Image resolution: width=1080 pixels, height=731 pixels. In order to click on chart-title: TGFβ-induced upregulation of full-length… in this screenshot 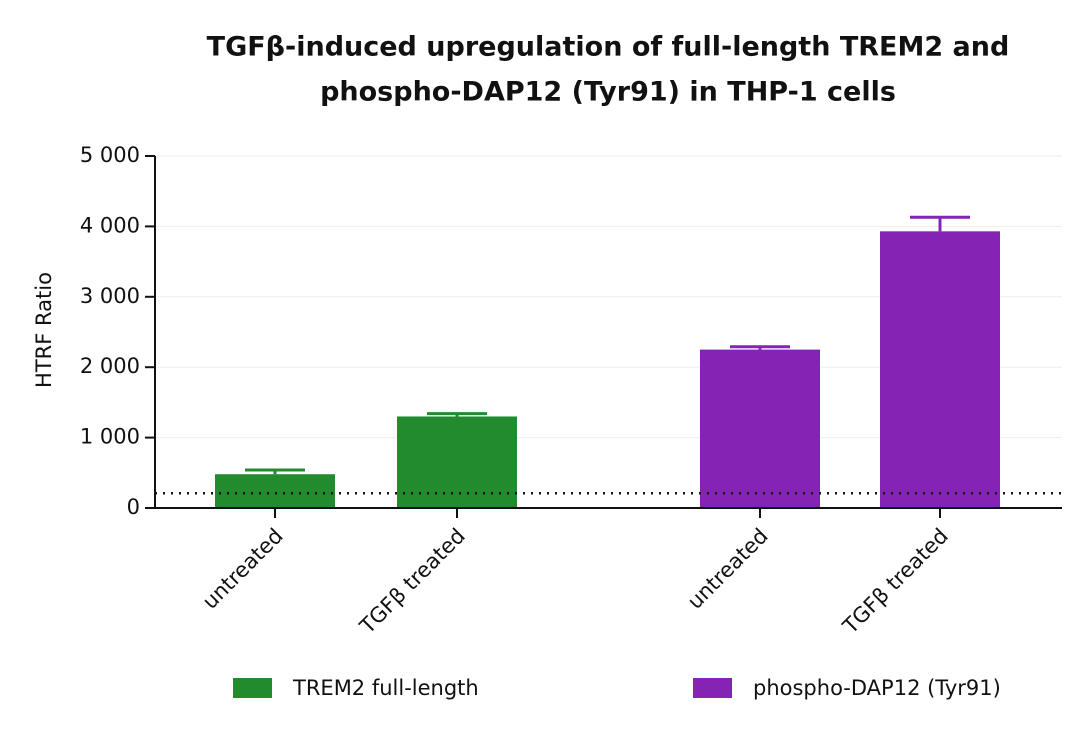, I will do `click(608, 47)`.